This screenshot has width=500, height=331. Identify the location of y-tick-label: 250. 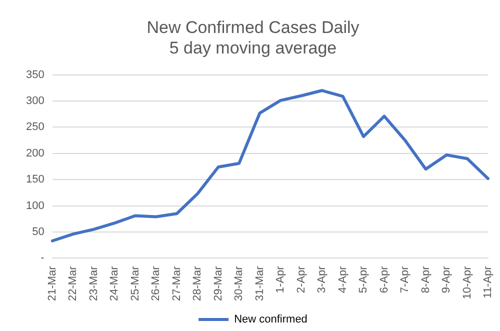
(35, 127).